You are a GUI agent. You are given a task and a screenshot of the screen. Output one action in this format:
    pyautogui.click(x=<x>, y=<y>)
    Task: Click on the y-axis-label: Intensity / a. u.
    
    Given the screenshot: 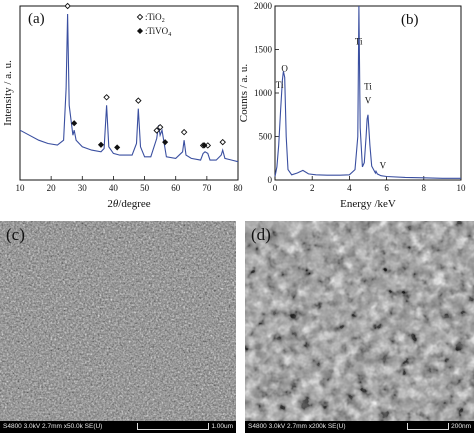 What is the action you would take?
    pyautogui.click(x=8, y=93)
    